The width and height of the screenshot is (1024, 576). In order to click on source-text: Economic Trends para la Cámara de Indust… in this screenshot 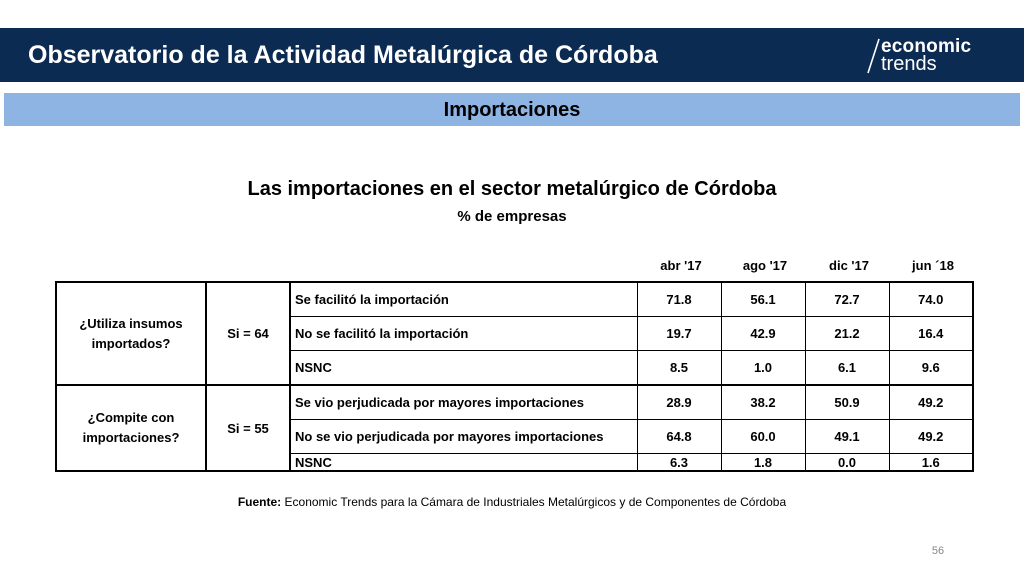, I will do `click(535, 502)`.